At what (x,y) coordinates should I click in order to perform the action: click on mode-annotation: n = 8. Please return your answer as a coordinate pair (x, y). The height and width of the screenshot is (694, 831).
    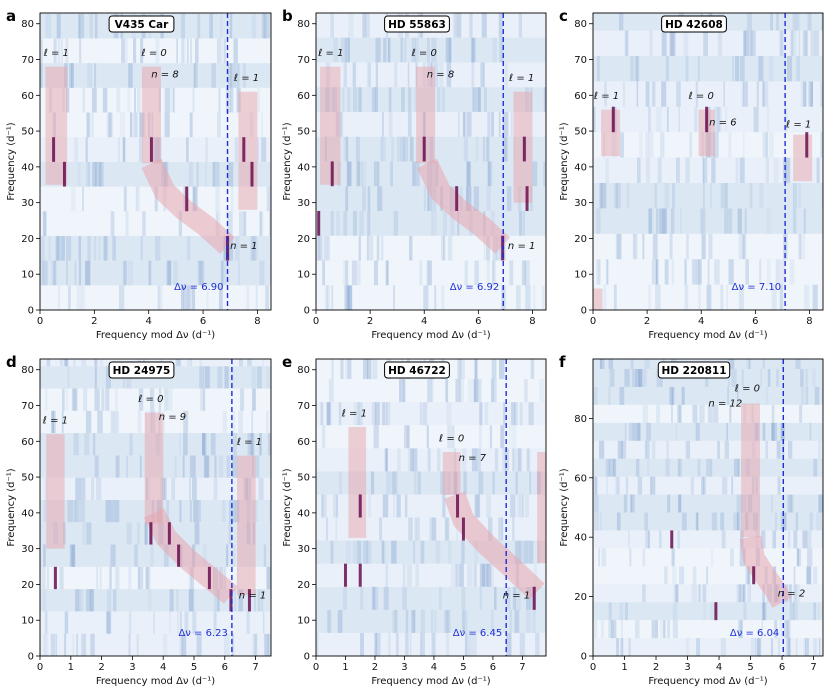
    Looking at the image, I should click on (164, 74).